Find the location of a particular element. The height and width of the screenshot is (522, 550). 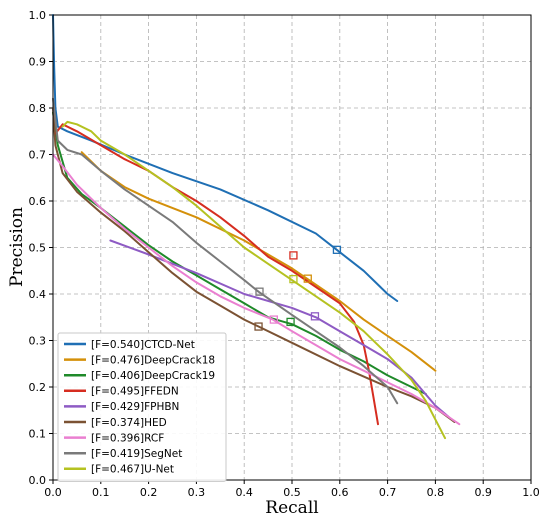

x-tick-label: 1.0 is located at coordinates (531, 492).